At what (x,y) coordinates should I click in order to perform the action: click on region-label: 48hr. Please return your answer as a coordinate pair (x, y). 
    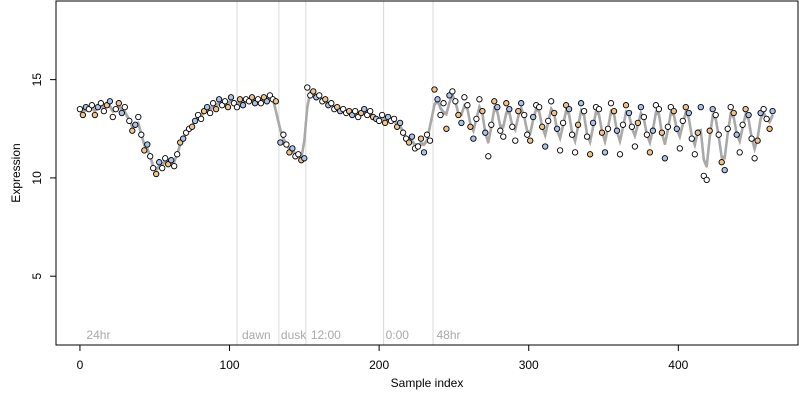
    Looking at the image, I should click on (448, 335).